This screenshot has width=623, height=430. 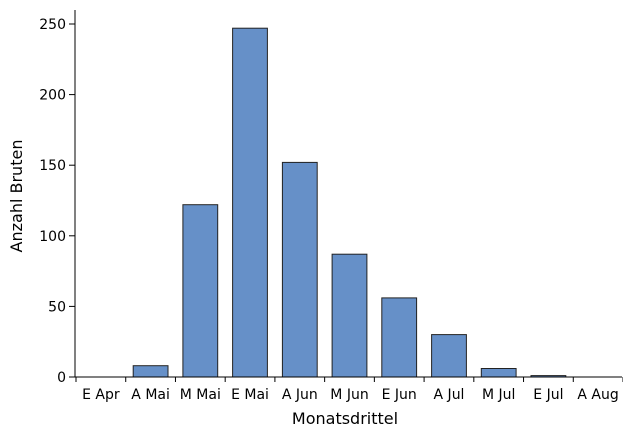 What do you see at coordinates (349, 315) in the screenshot?
I see `bar-m-jun` at bounding box center [349, 315].